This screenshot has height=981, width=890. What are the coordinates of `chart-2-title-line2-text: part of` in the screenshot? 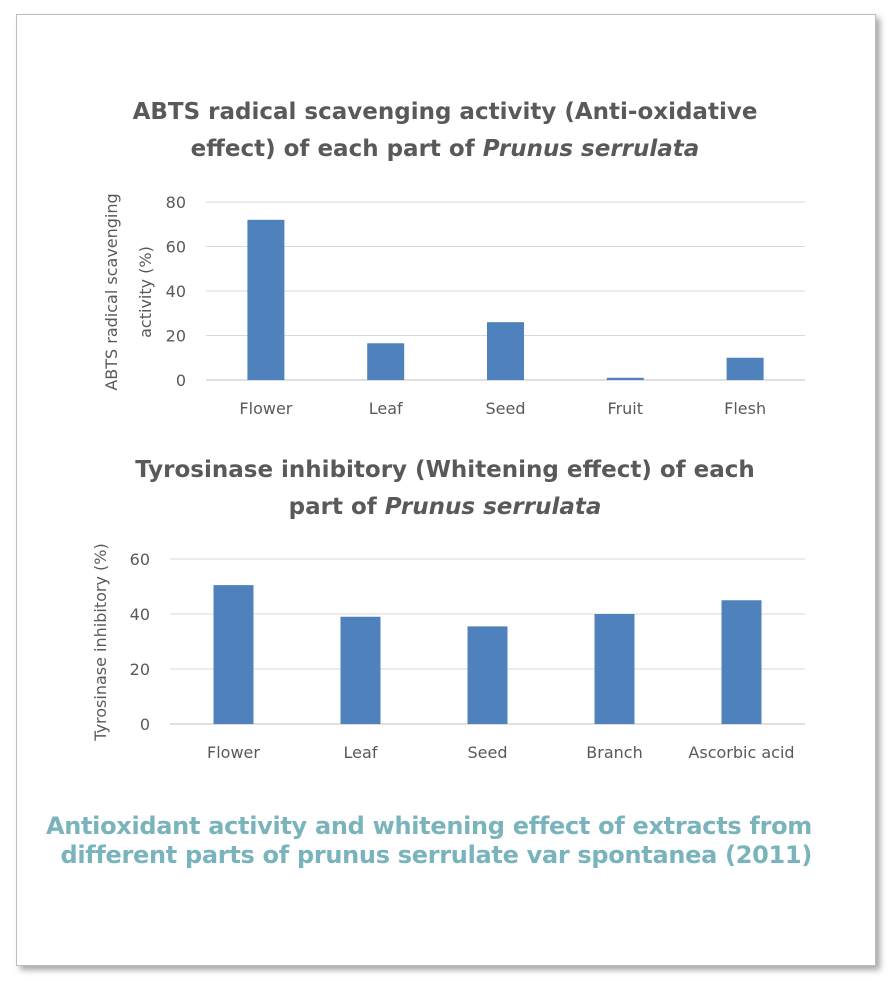 It's located at (336, 507).